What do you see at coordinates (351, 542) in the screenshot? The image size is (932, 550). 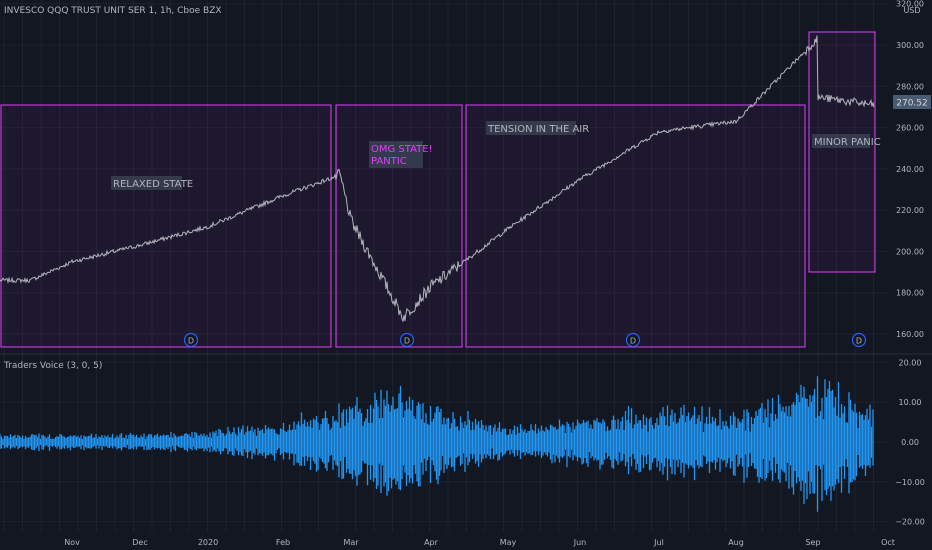 I see `time-tick-label: Mar` at bounding box center [351, 542].